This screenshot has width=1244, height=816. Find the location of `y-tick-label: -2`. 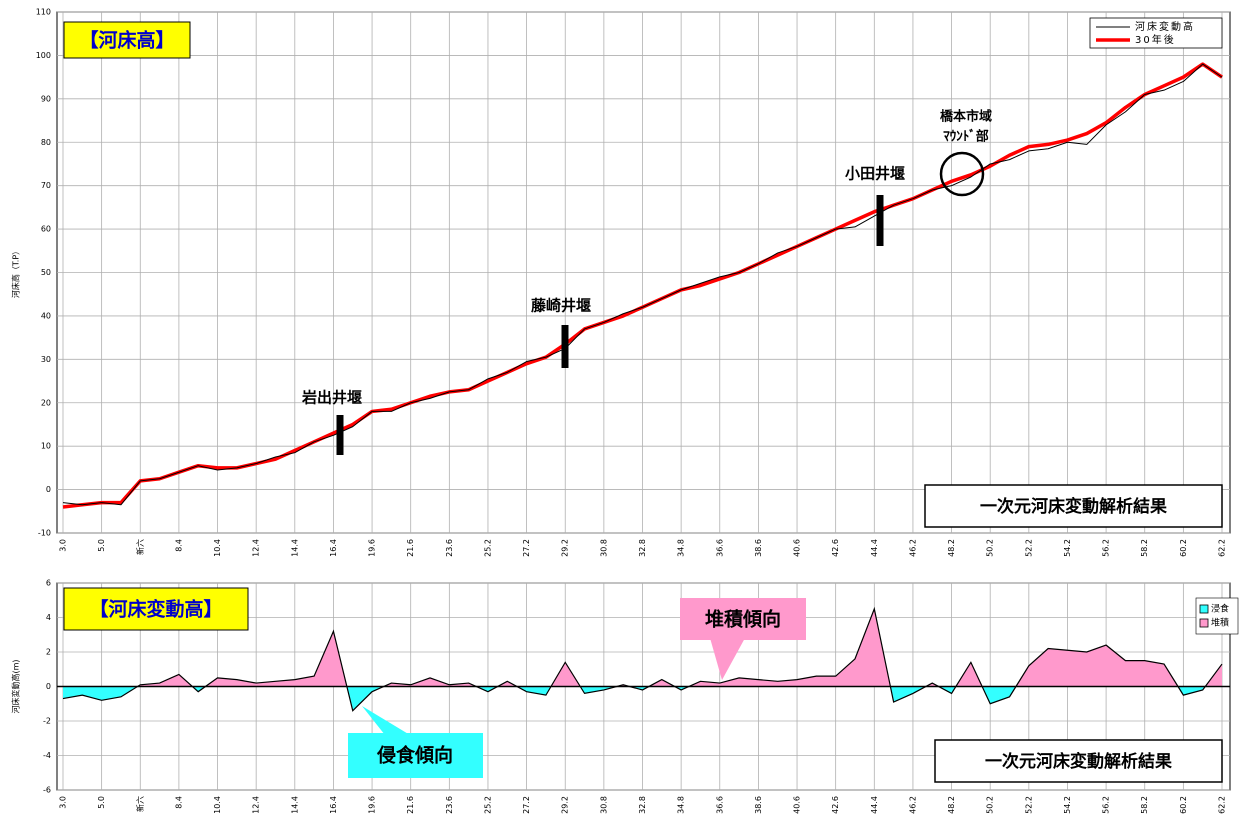

y-tick-label: -2 is located at coordinates (47, 721).